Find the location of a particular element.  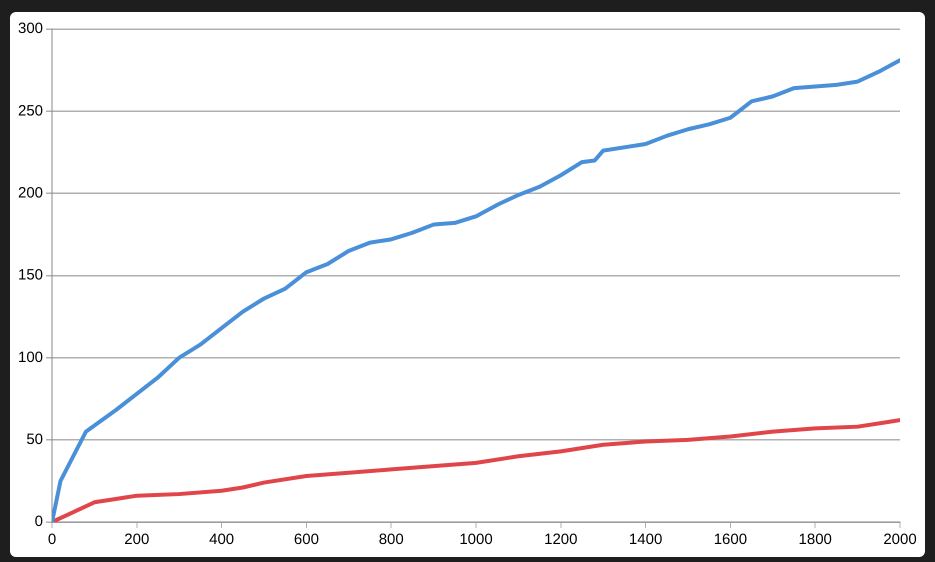

y-tick-label: 0 is located at coordinates (39, 521).